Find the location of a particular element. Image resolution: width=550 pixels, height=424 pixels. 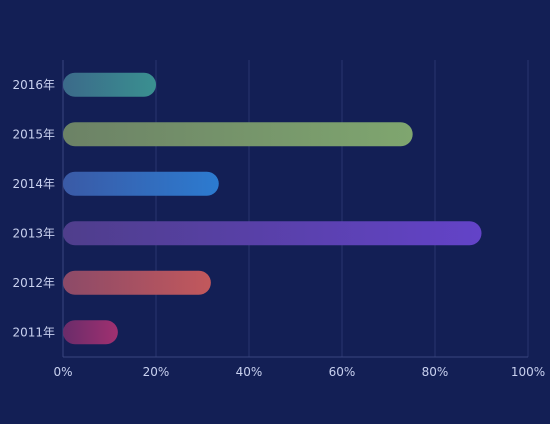

y-category-label: 2012年 is located at coordinates (33, 283).